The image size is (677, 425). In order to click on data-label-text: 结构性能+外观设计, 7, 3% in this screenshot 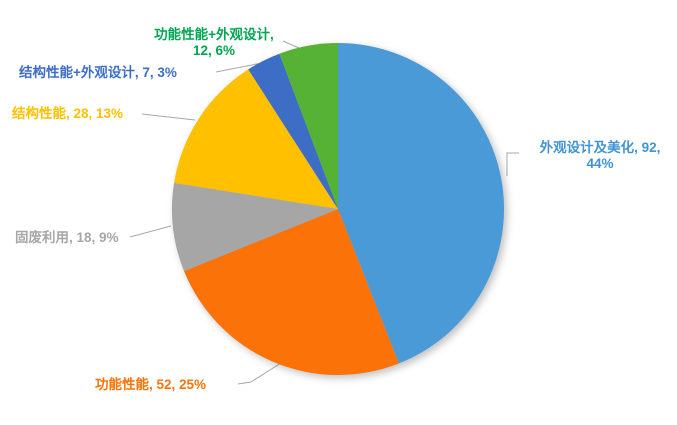, I will do `click(98, 72)`.